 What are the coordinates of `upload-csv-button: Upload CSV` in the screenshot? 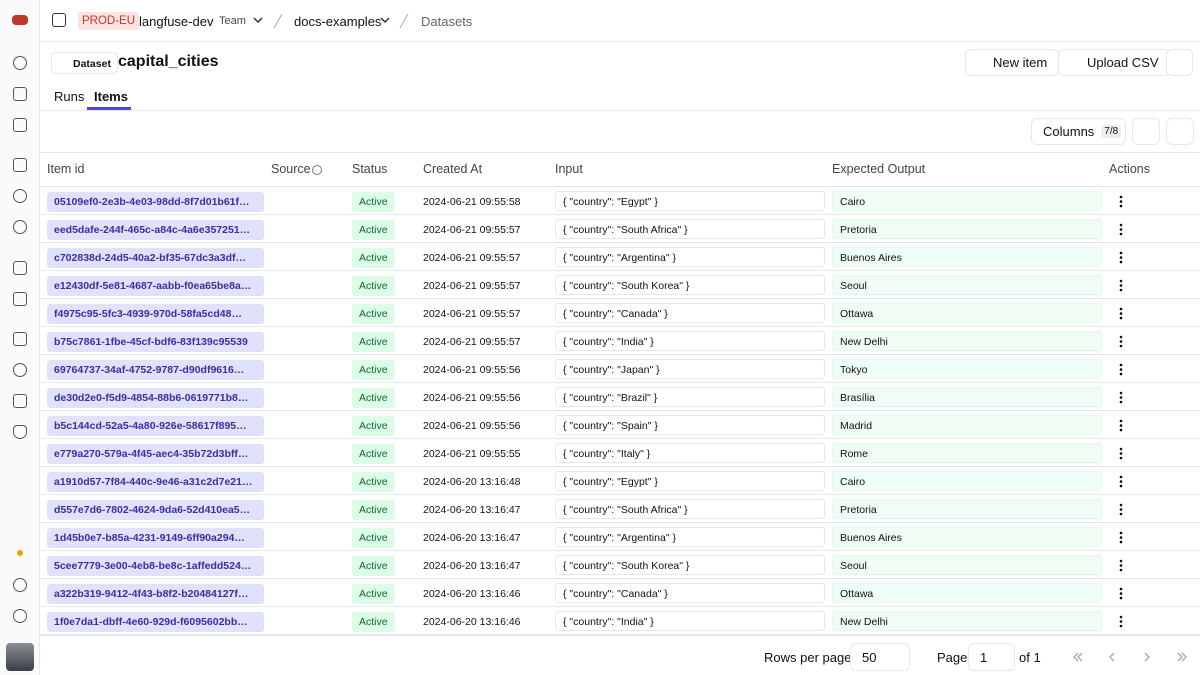 It's located at (1114, 62).